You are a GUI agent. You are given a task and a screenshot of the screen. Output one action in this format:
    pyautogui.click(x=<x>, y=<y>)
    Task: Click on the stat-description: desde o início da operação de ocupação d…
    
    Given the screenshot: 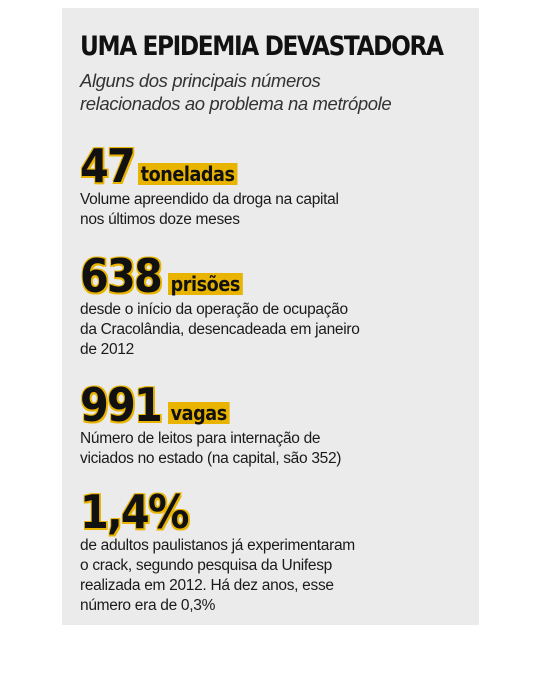 What is the action you would take?
    pyautogui.click(x=272, y=330)
    